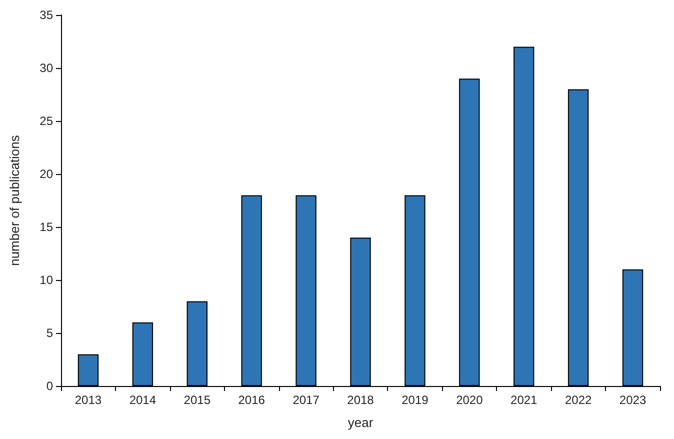  What do you see at coordinates (306, 400) in the screenshot?
I see `x-tick-label: 2017` at bounding box center [306, 400].